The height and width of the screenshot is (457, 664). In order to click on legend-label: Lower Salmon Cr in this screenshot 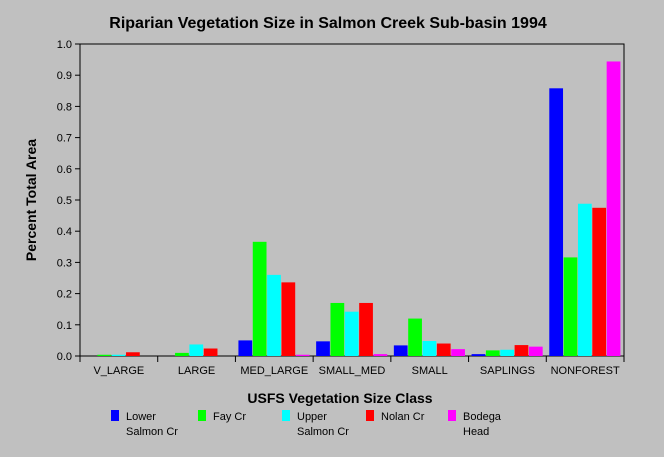, I will do `click(152, 424)`.